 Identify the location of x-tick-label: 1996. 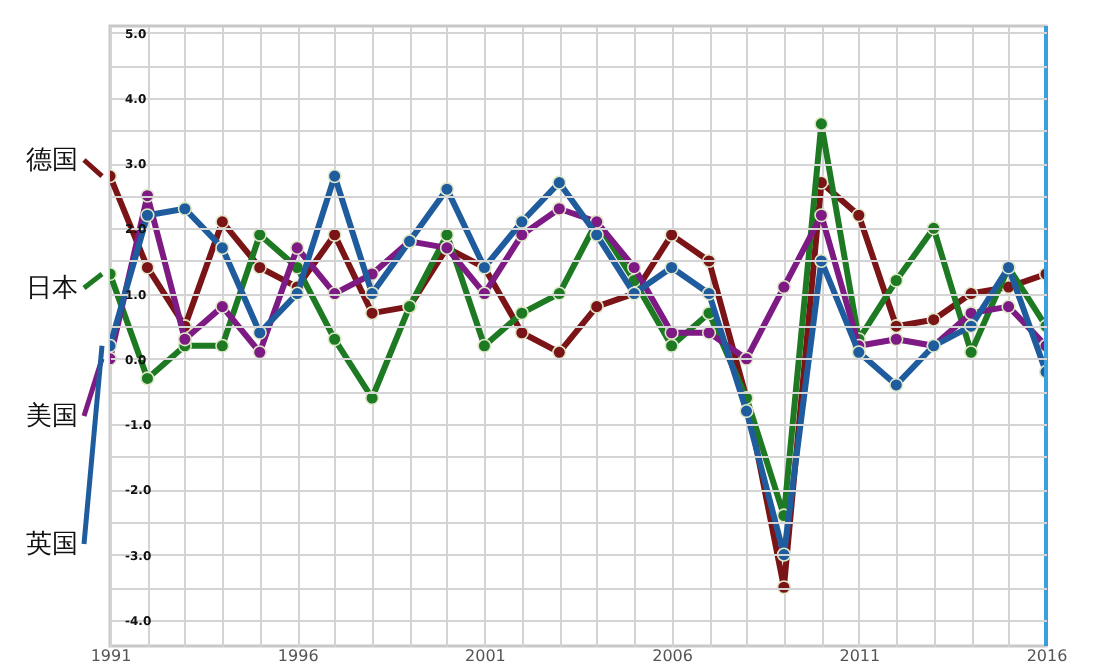
(298, 656).